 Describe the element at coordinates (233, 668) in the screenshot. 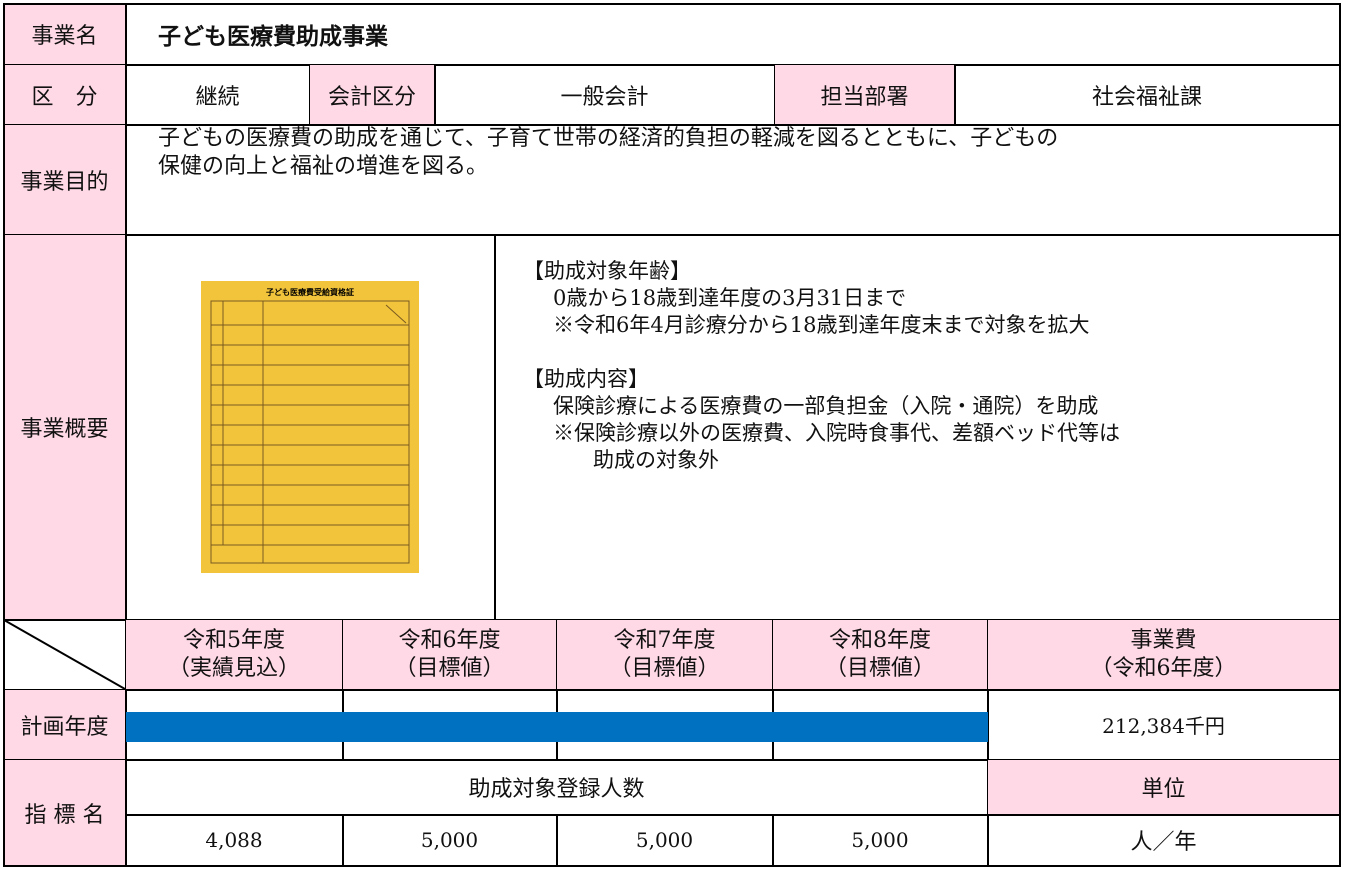

I see `year-note: （実績見込）` at that location.